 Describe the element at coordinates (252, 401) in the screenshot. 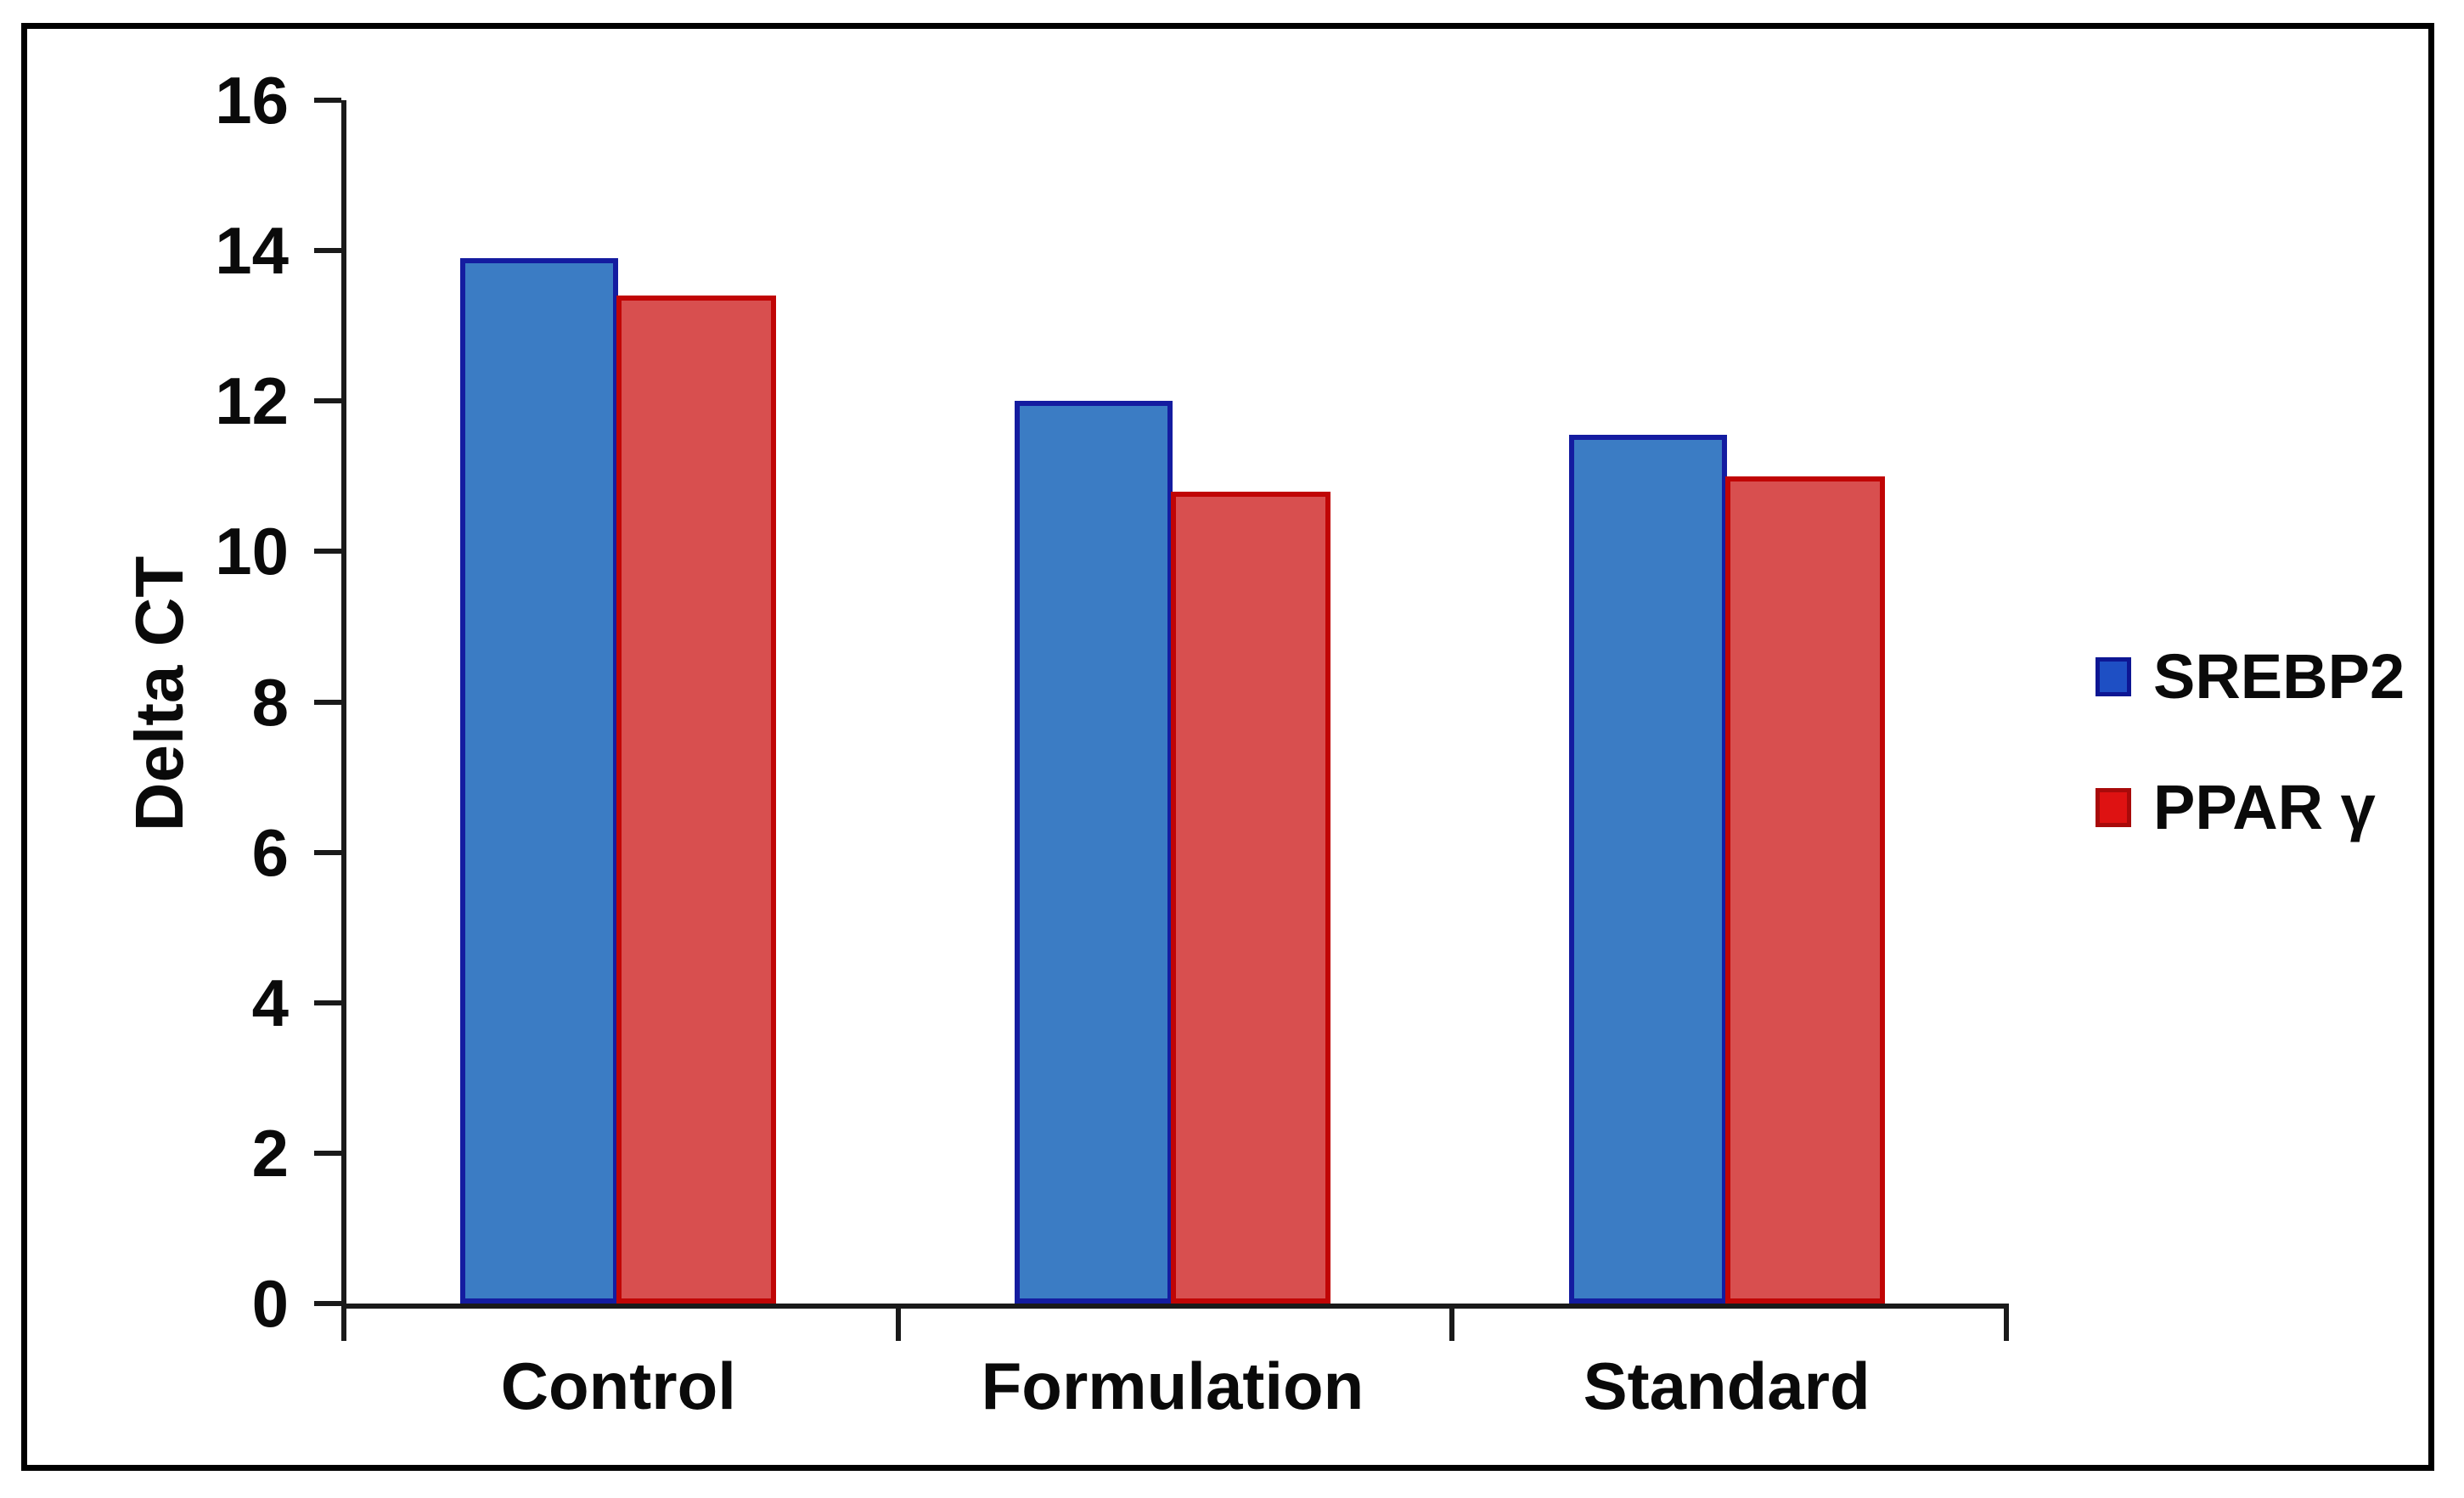

I see `y-tick-label: 12` at that location.